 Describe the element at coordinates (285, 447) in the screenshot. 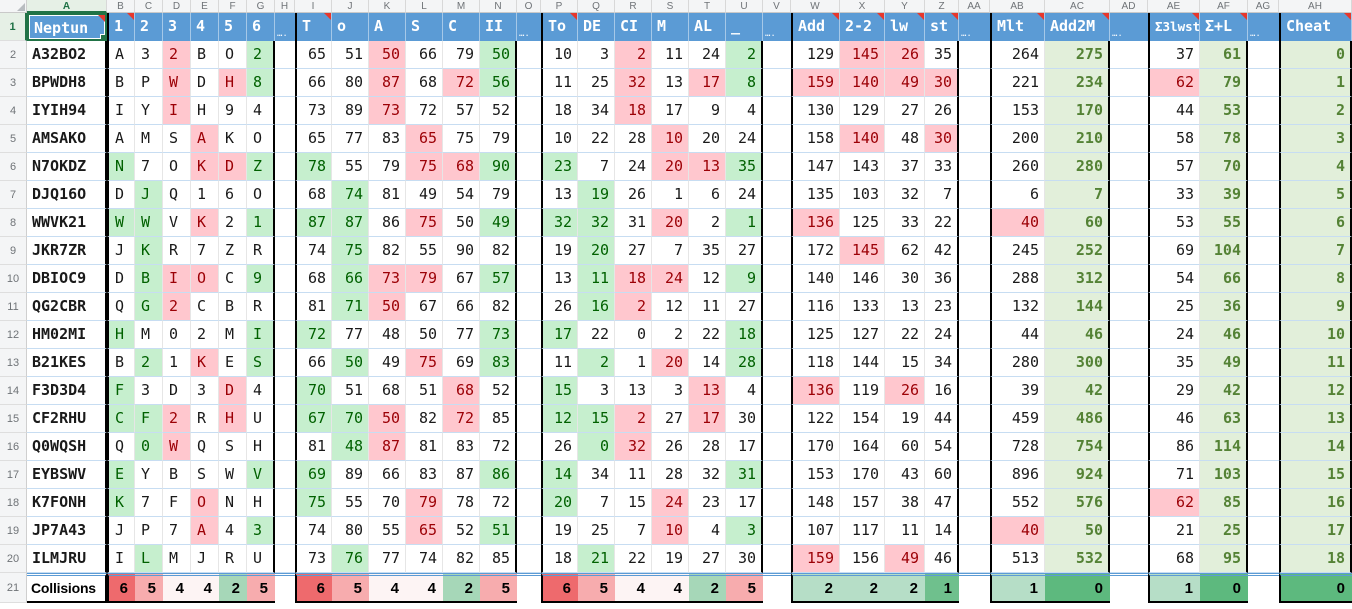

I see `cell-H16` at that location.